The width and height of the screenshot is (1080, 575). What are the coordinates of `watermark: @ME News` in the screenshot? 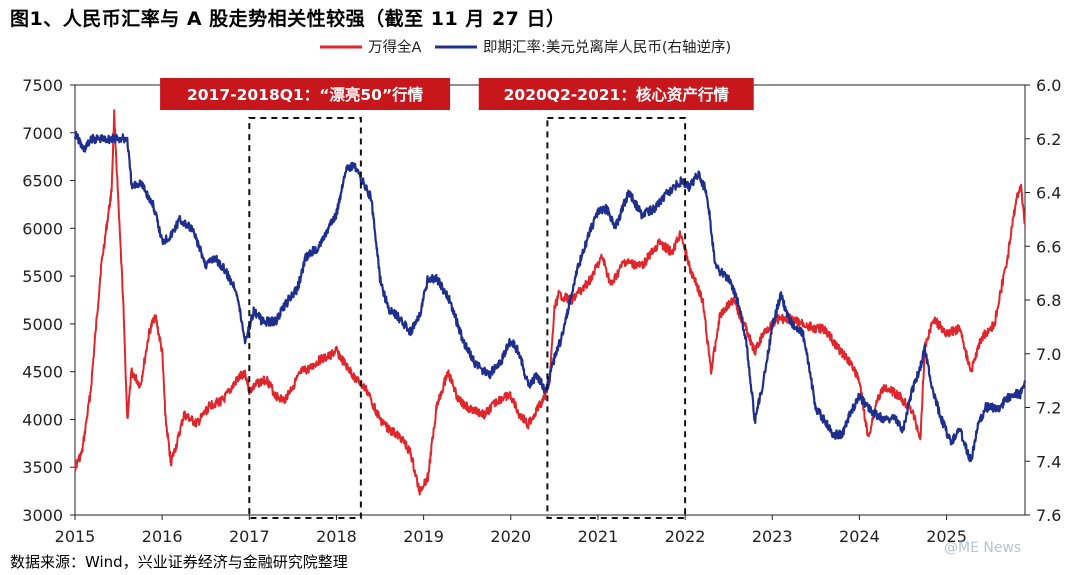 It's located at (983, 548).